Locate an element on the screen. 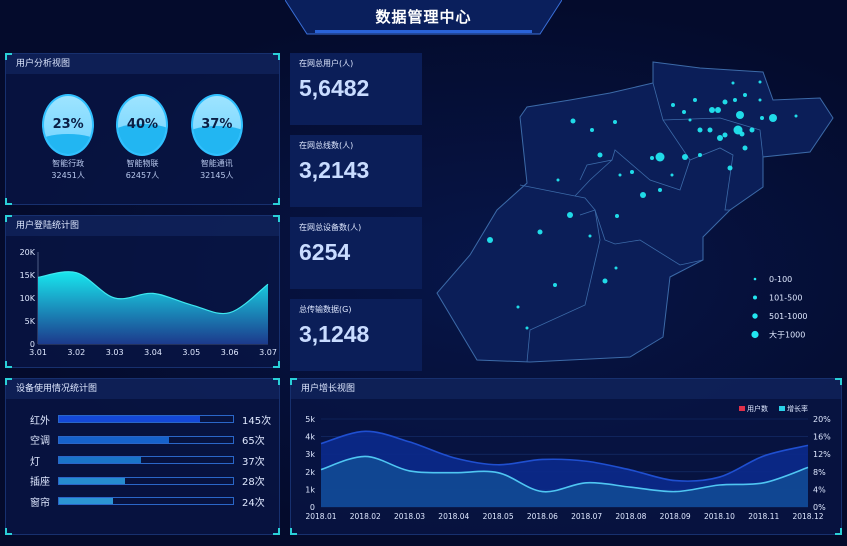 Image resolution: width=847 pixels, height=546 pixels. usage-count: 24次 is located at coordinates (253, 503).